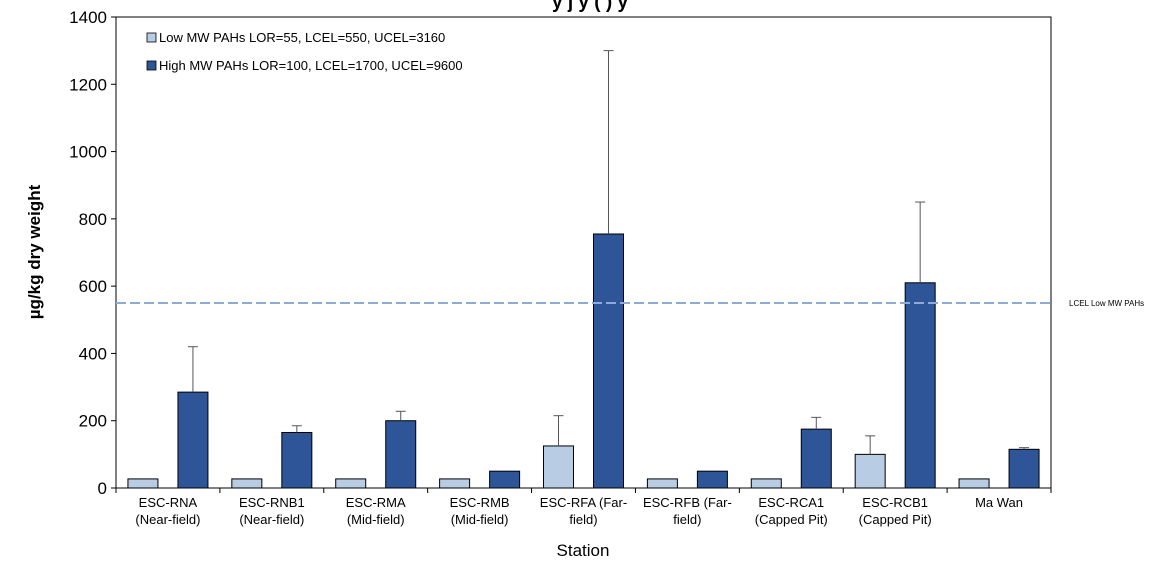 This screenshot has height=563, width=1168. What do you see at coordinates (92, 253) in the screenshot?
I see `y-axis: 0 200 400 600 800 1000 1200 1400` at bounding box center [92, 253].